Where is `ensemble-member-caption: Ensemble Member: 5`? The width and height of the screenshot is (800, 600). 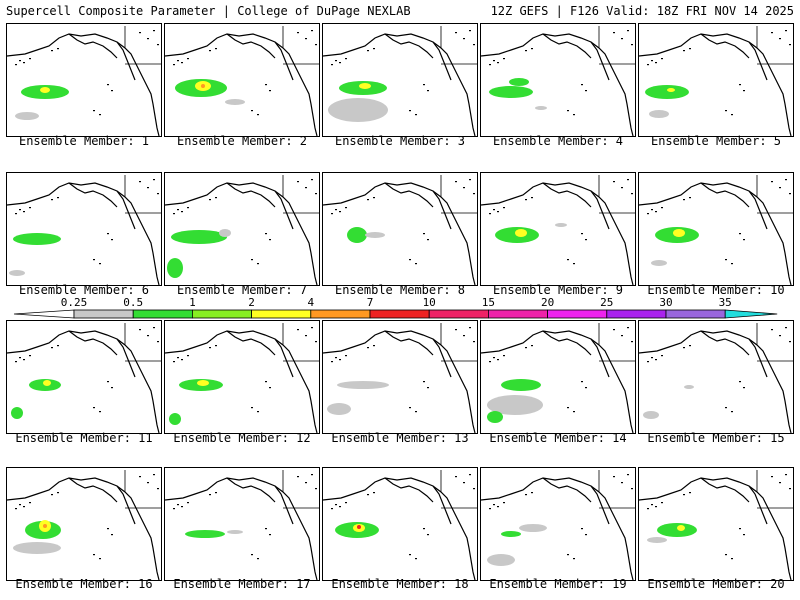
ensemble-member-caption: Ensemble Member: 5 is located at coordinates (716, 141).